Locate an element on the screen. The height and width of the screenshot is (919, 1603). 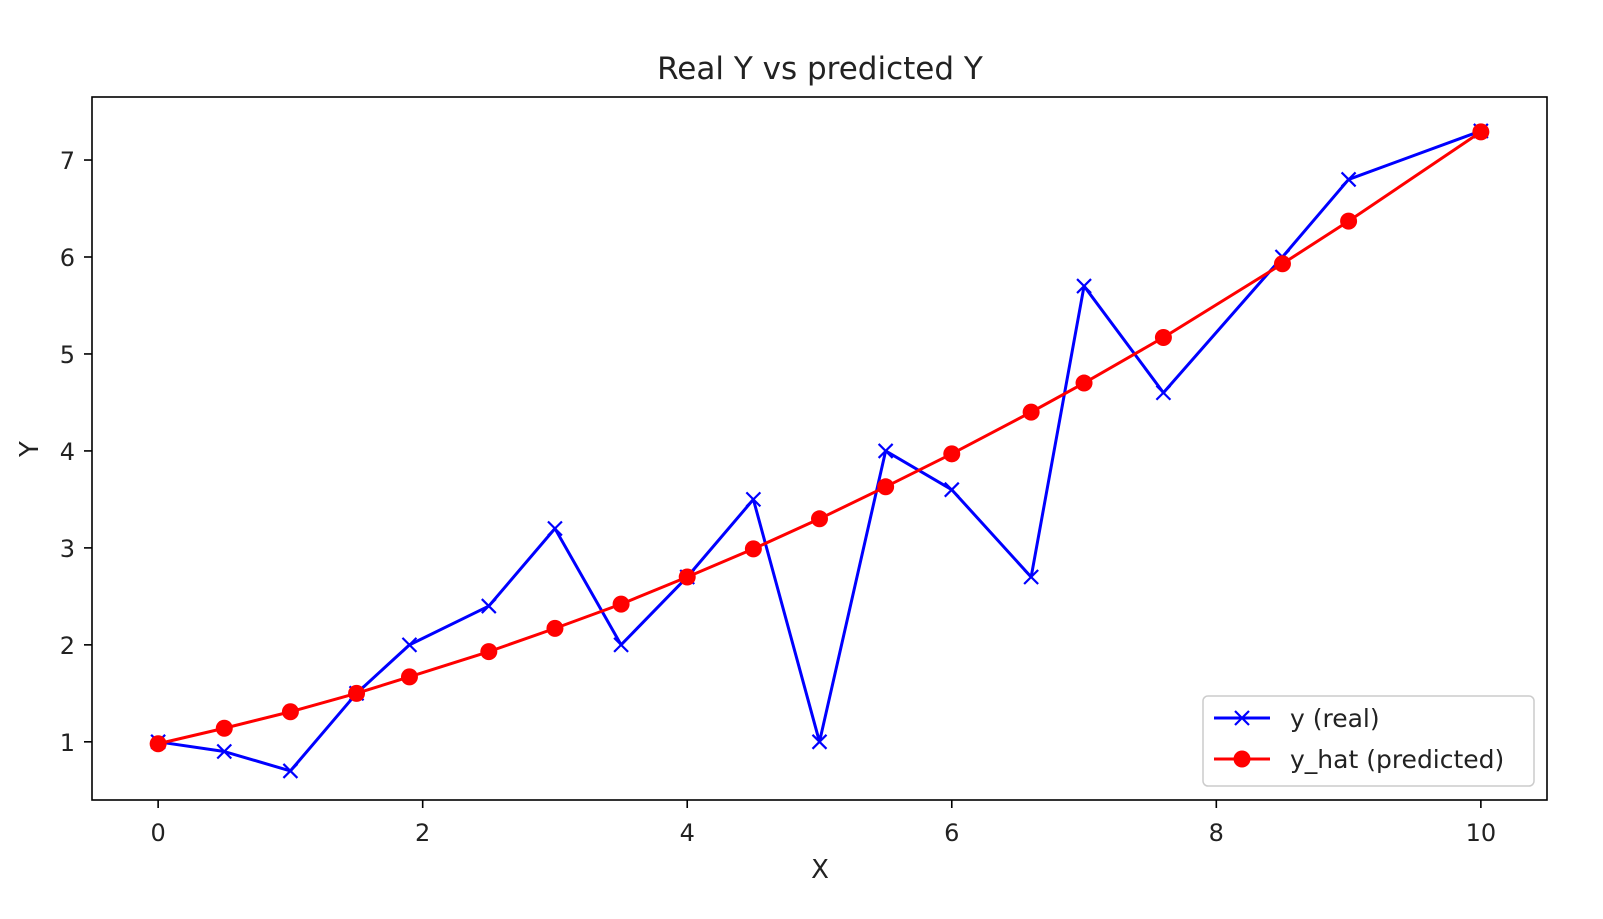
legend-label: y_hat (predicted) is located at coordinates (1397, 759).